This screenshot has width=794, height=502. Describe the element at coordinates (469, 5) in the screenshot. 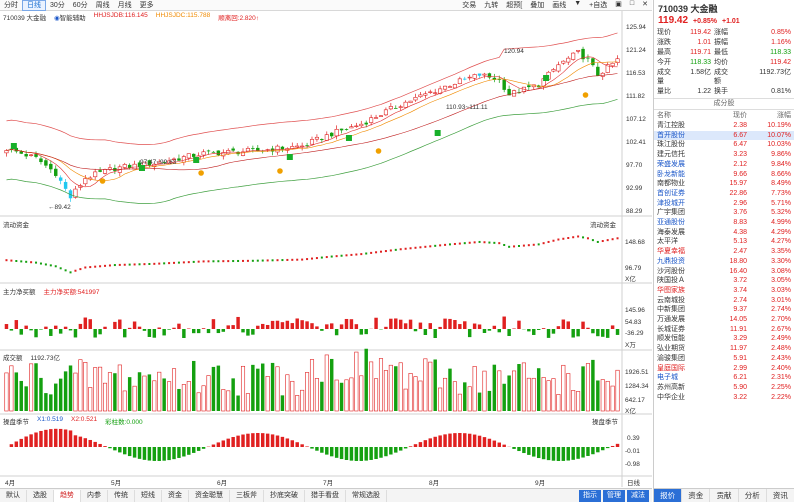

I see `toolbar-action-0: 交易` at that location.